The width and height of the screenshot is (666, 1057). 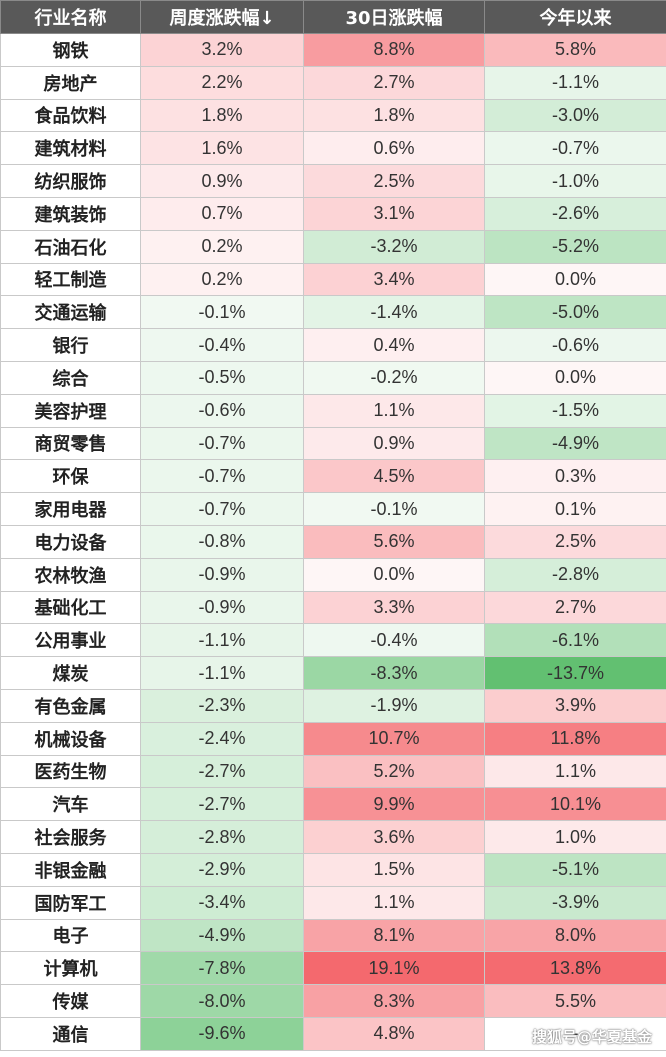 I want to click on table-row: 建筑装饰 0.7% 3.1% -2.6%, so click(x=333, y=213).